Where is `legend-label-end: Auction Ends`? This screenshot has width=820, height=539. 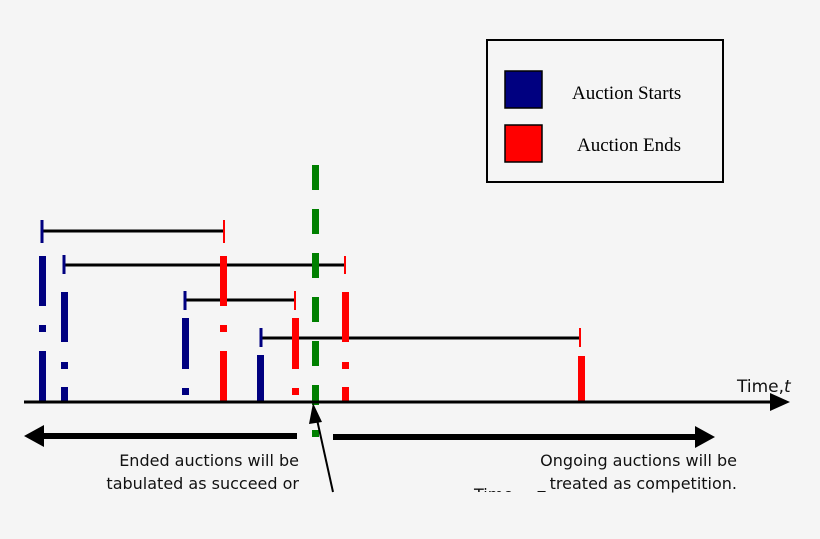
legend-label-end: Auction Ends is located at coordinates (629, 145).